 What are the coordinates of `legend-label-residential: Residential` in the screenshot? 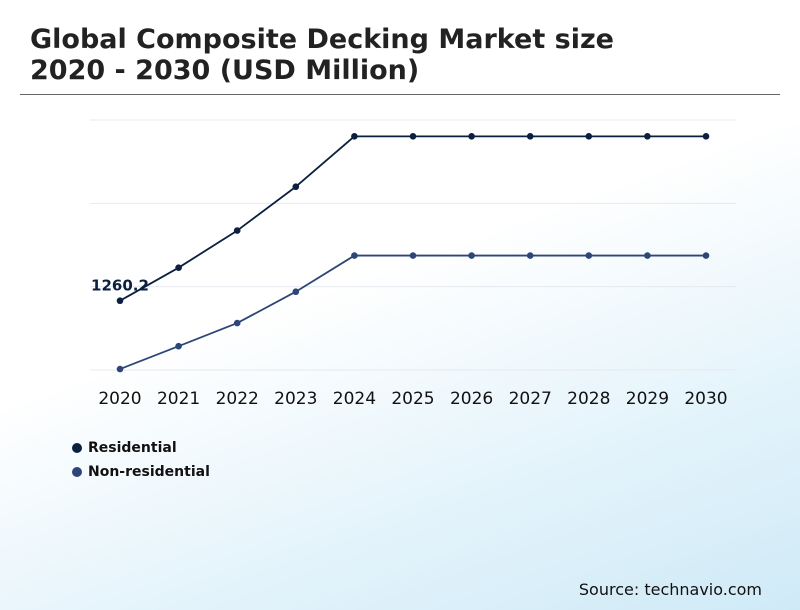 It's located at (132, 448).